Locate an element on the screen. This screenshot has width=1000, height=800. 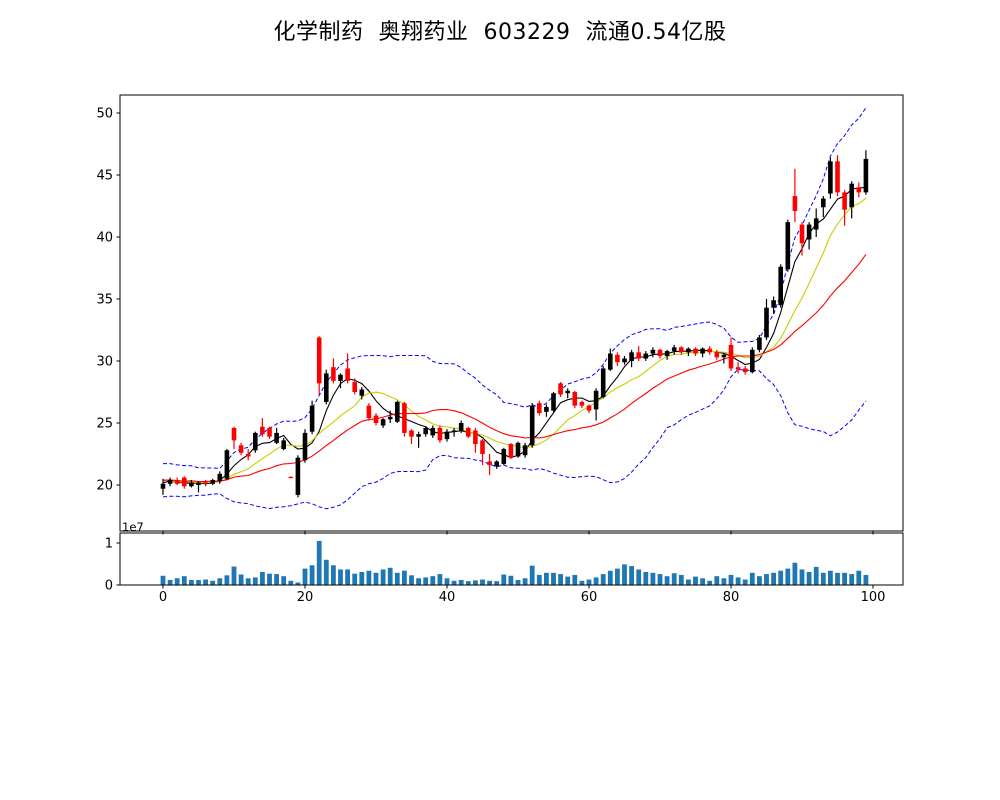
y-tick-label: 25 is located at coordinates (104, 424).